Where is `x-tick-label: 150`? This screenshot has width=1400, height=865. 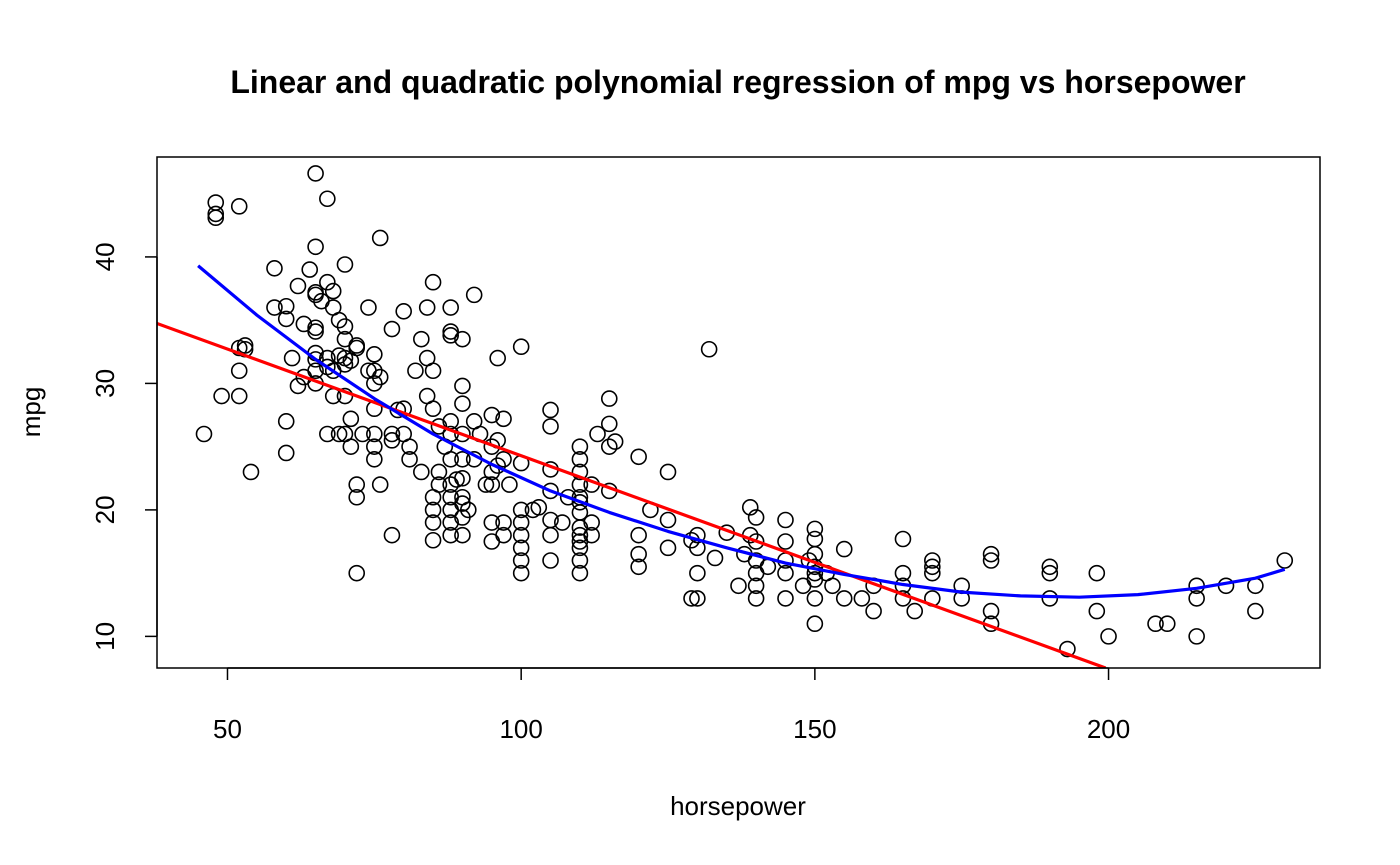
x-tick-label: 150 is located at coordinates (814, 729).